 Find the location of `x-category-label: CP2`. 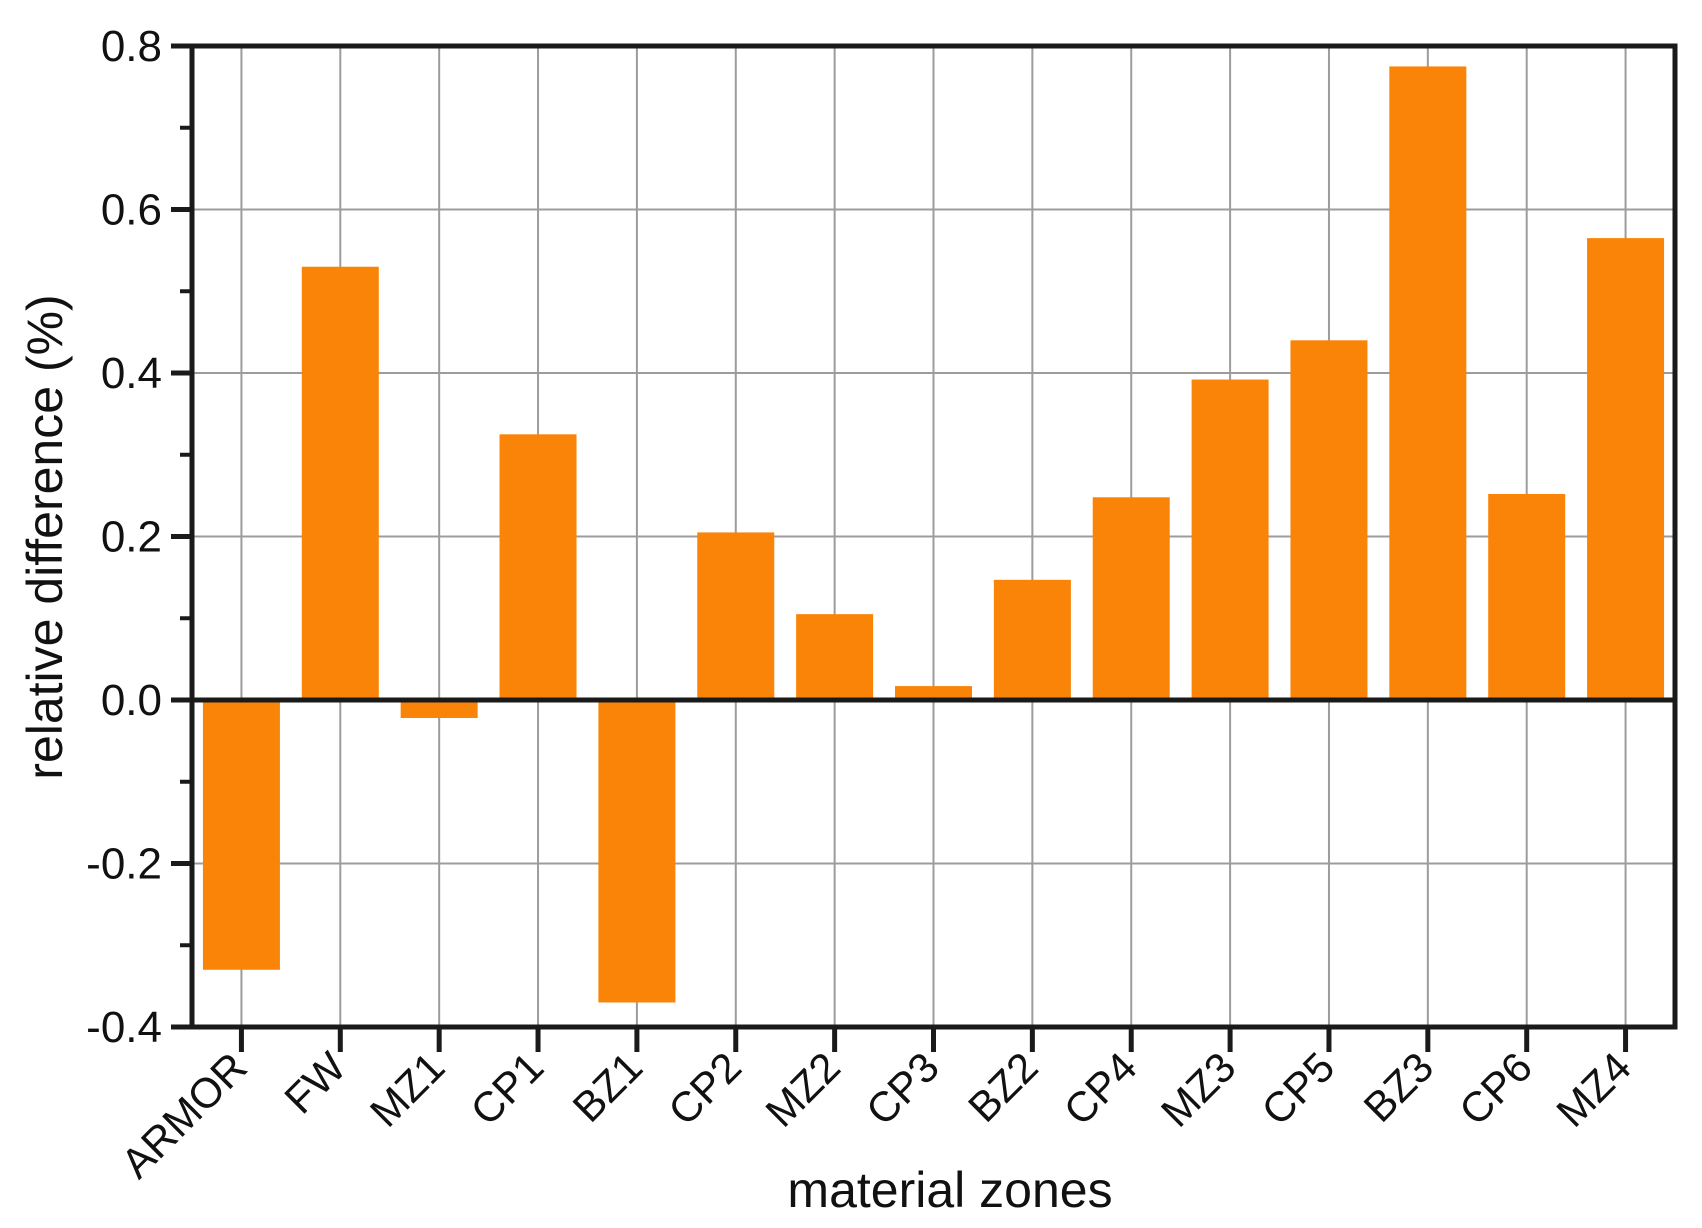

x-category-label: CP2 is located at coordinates (704, 1088).